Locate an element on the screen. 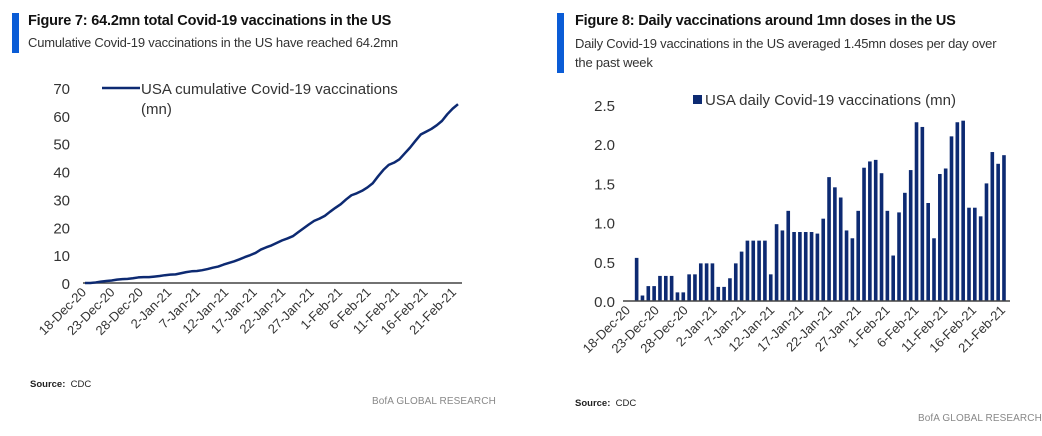  y-tick-label: 60 is located at coordinates (61, 117).